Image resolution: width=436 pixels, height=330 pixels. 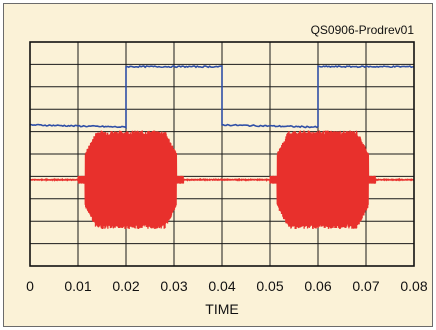 What do you see at coordinates (125, 286) in the screenshot?
I see `x-tick-label: 0.02` at bounding box center [125, 286].